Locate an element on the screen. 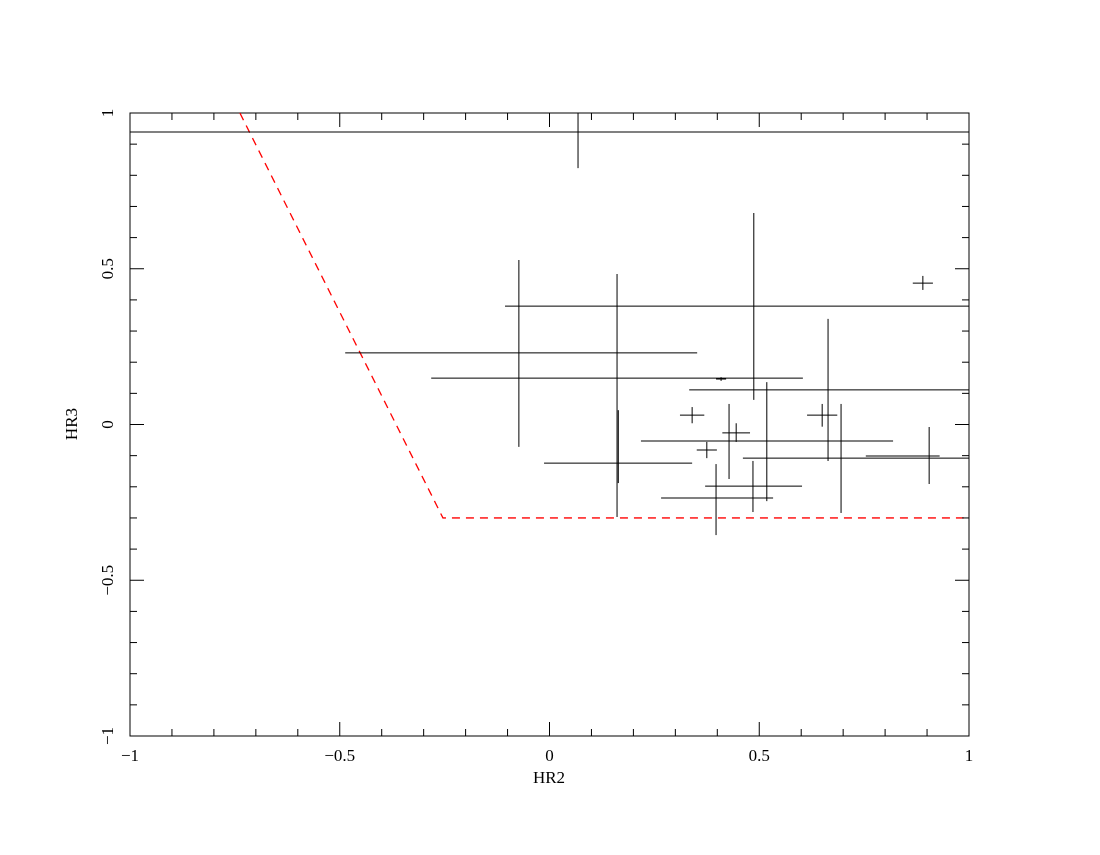  y-axis-label: HR3 is located at coordinates (71, 424).